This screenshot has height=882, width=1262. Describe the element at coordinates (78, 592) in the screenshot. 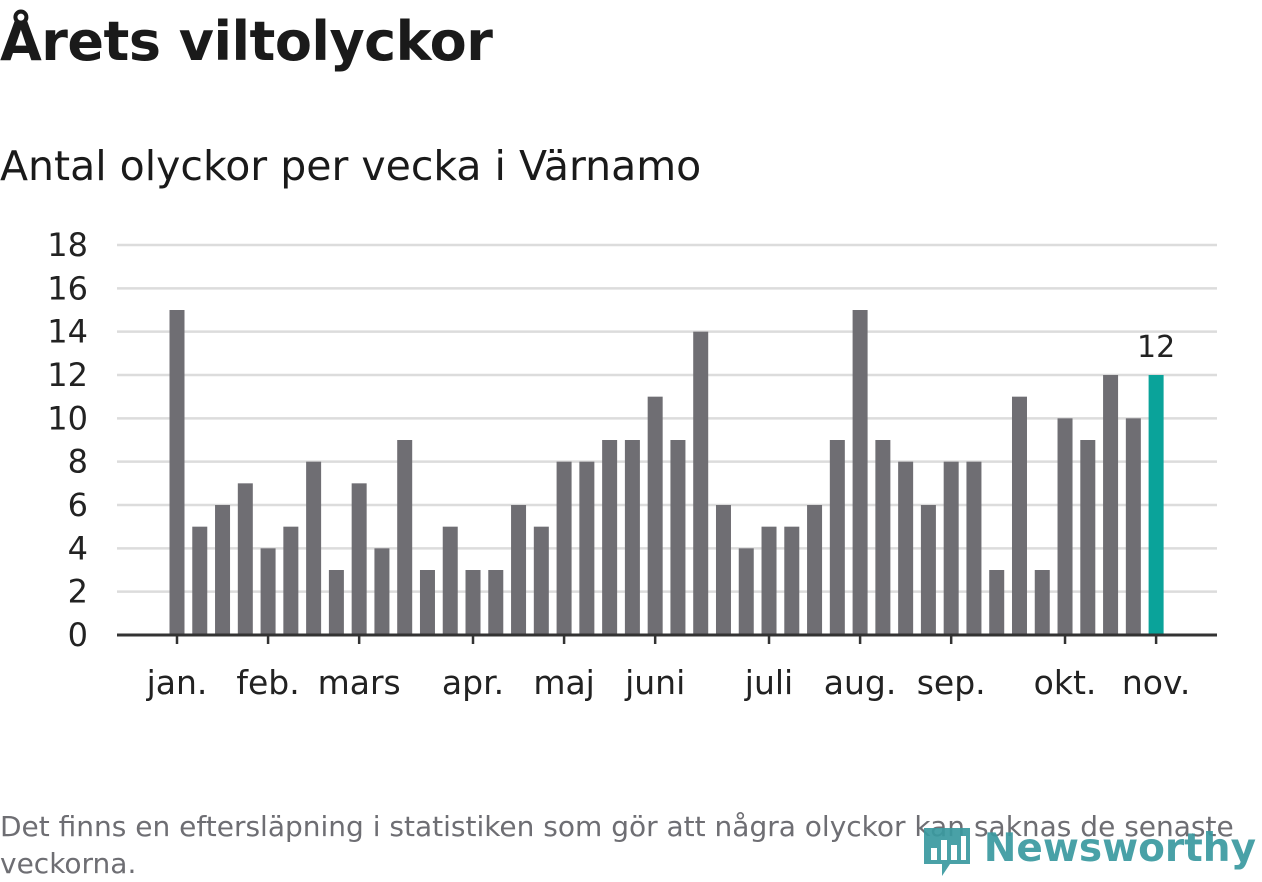

I see `y-tick-label: 2` at that location.